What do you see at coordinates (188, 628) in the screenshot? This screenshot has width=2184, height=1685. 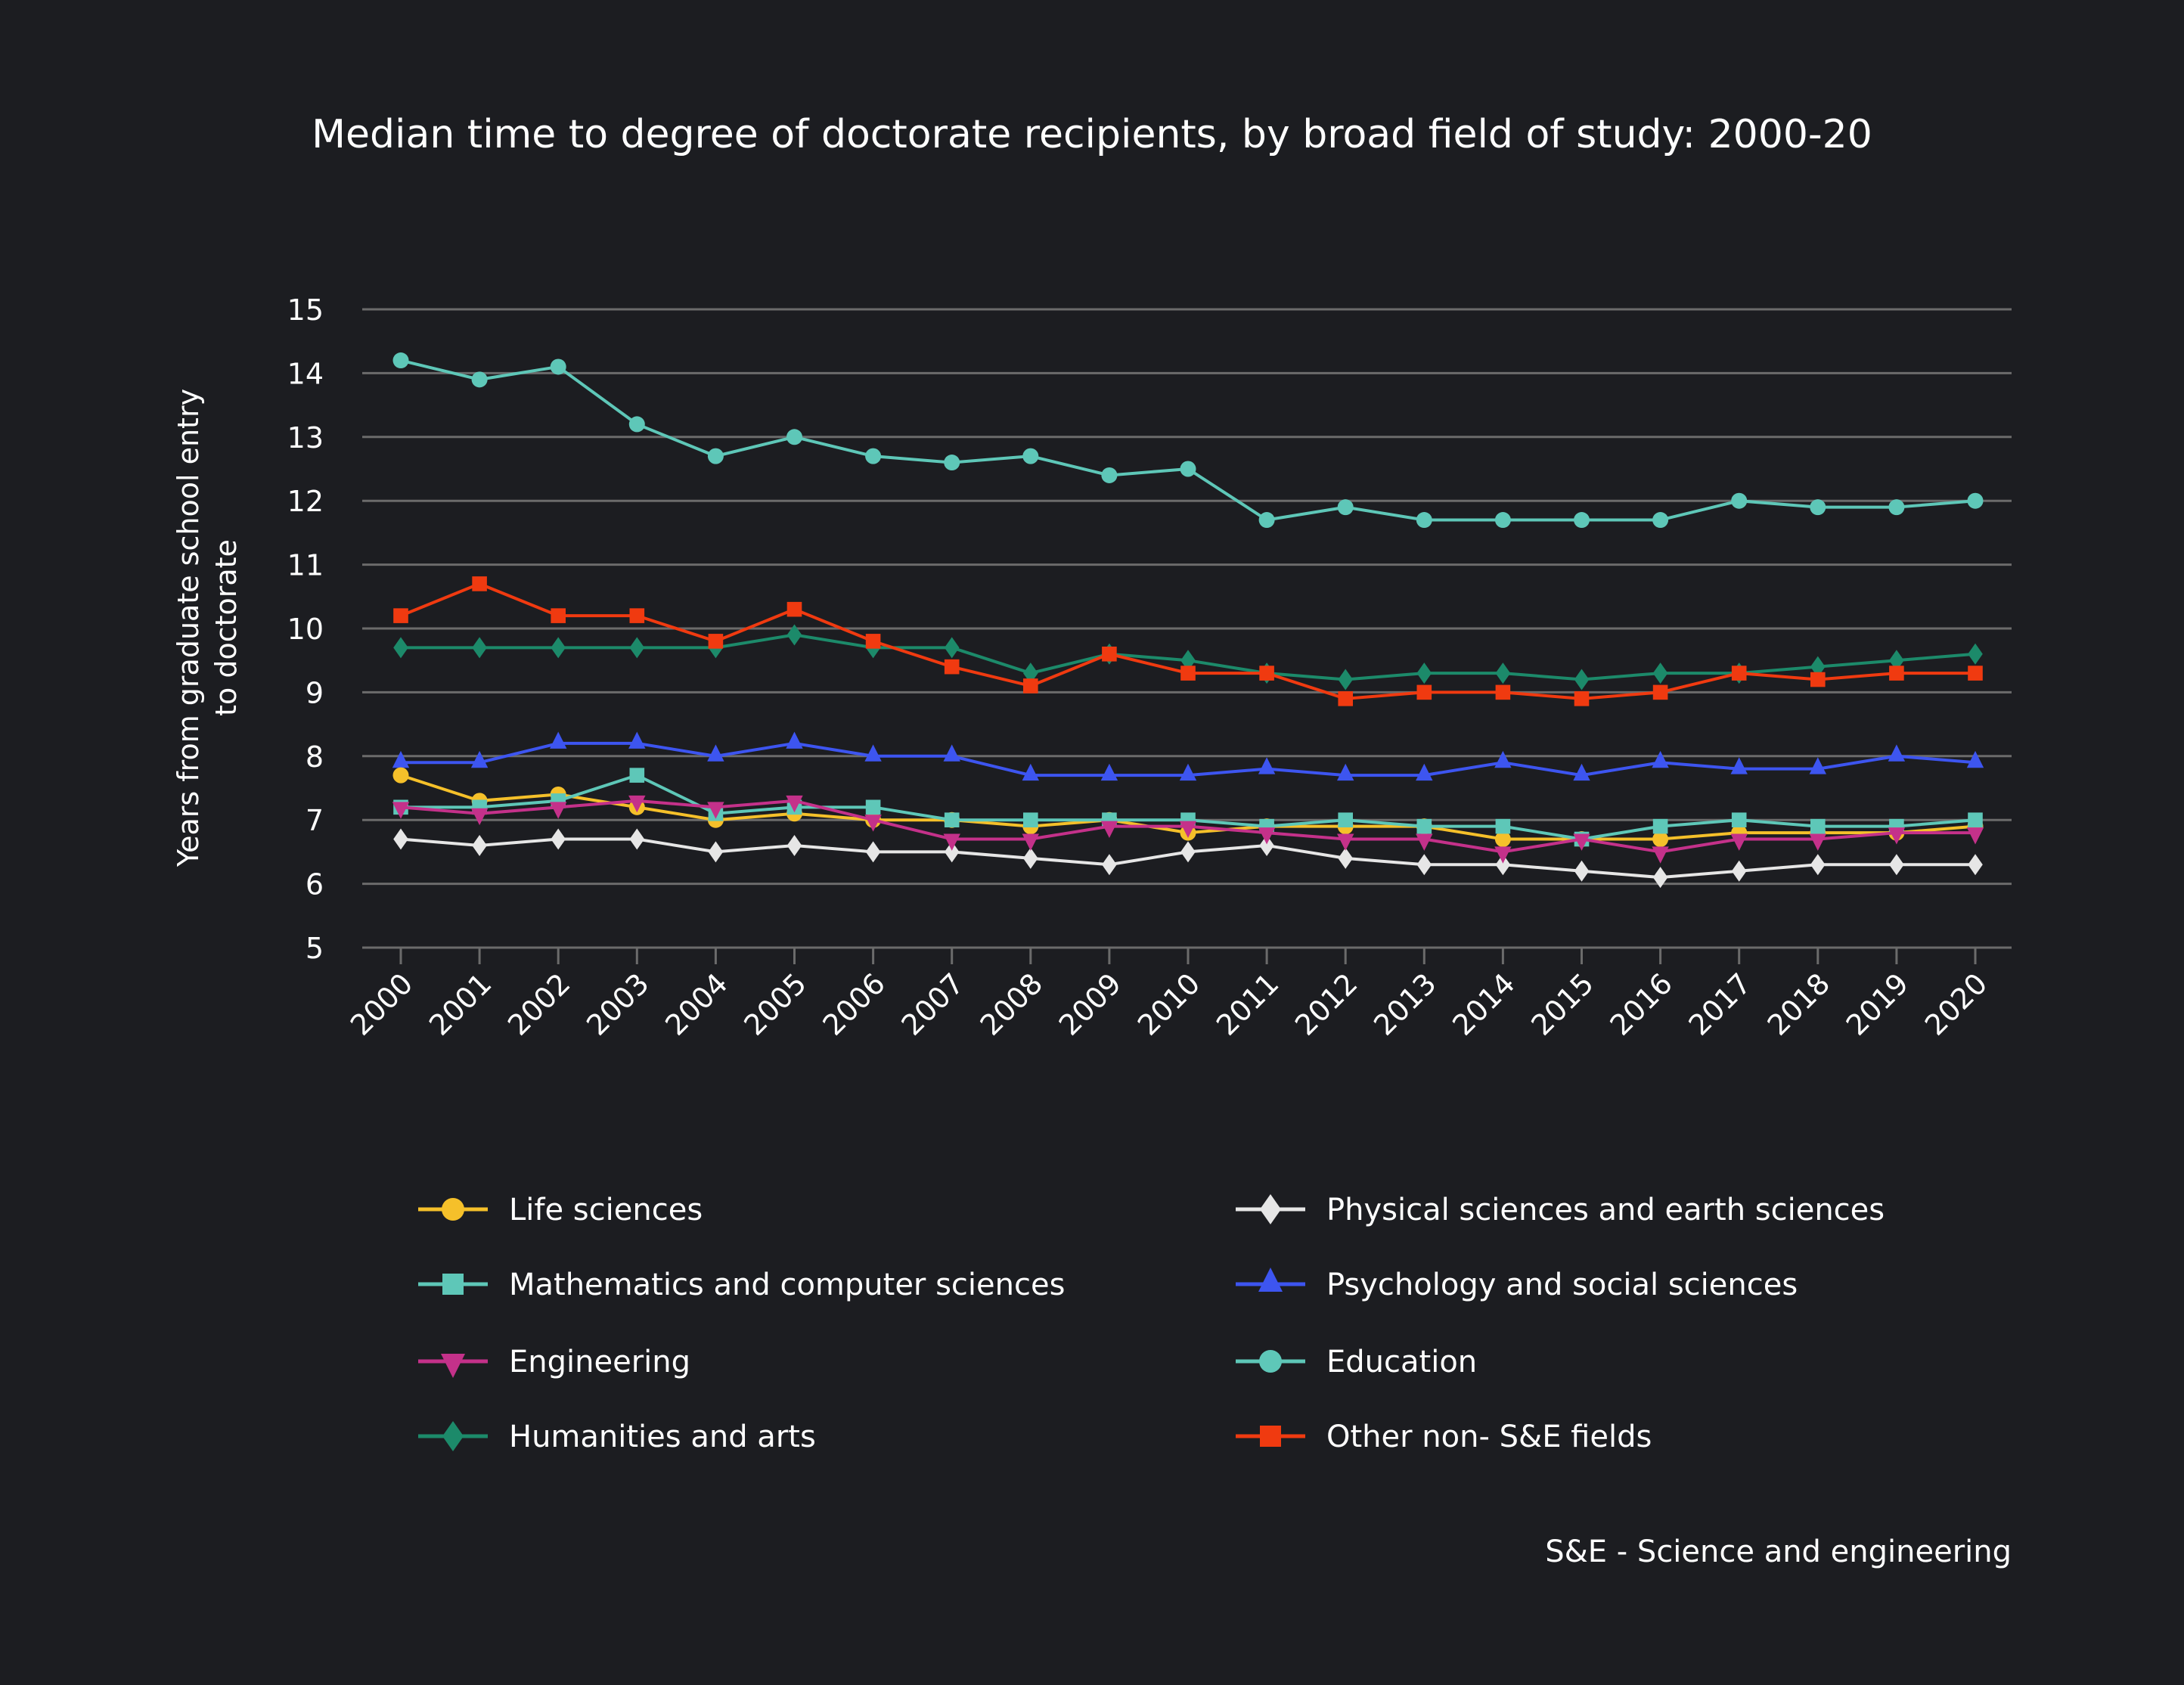 I see `y-axis-label-line-1: Years from graduate school entry` at bounding box center [188, 628].